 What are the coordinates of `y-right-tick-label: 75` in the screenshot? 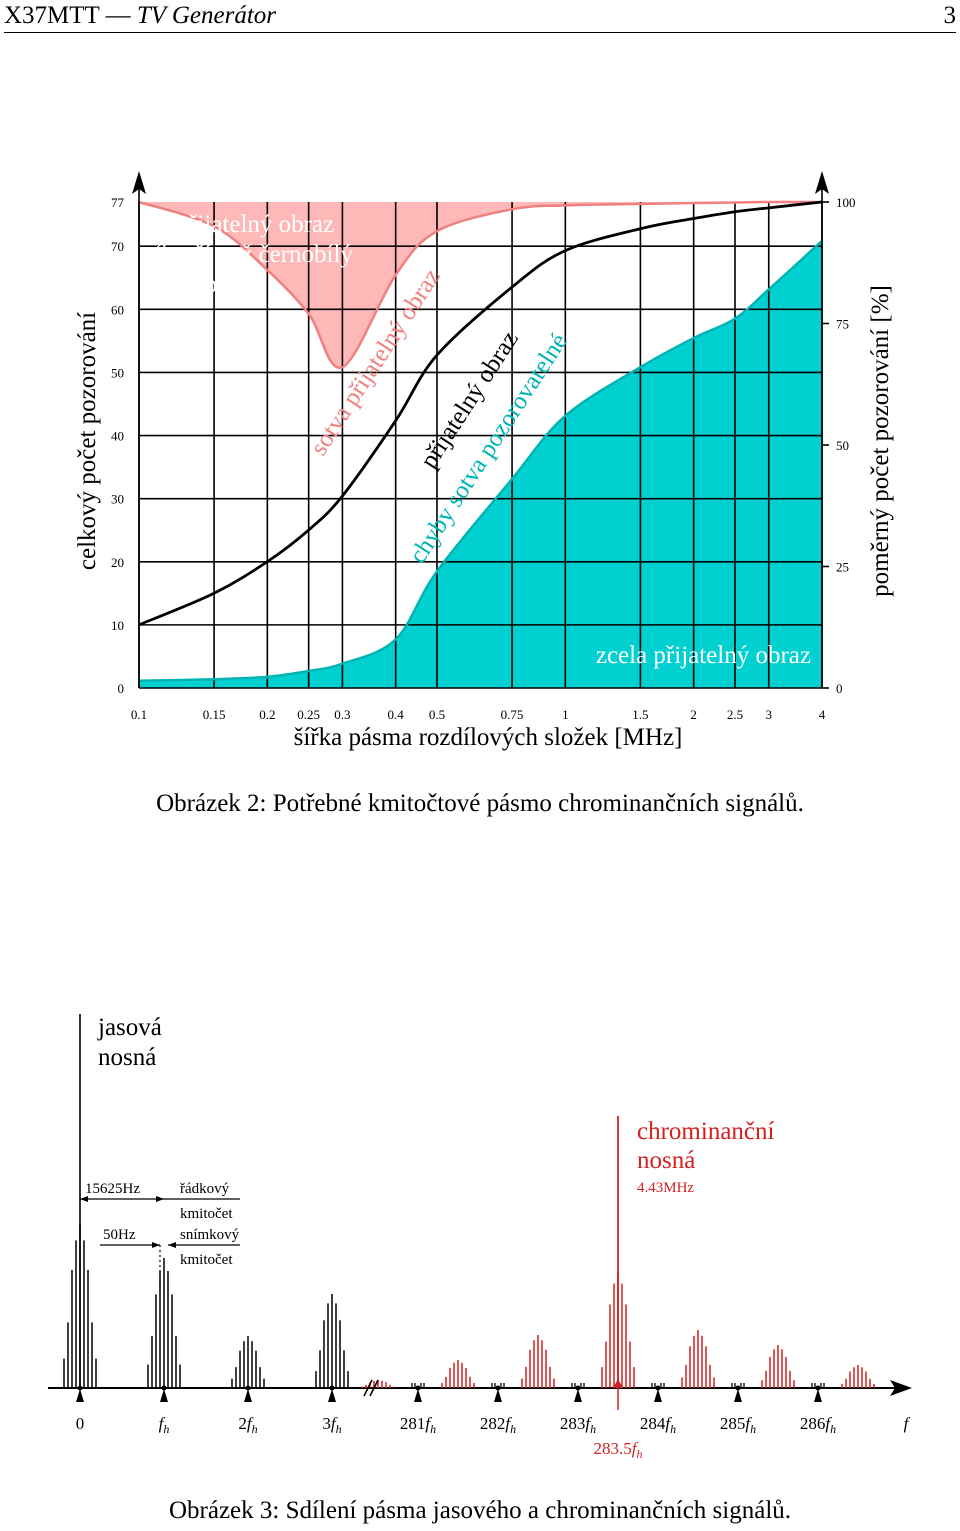 It's located at (842, 324).